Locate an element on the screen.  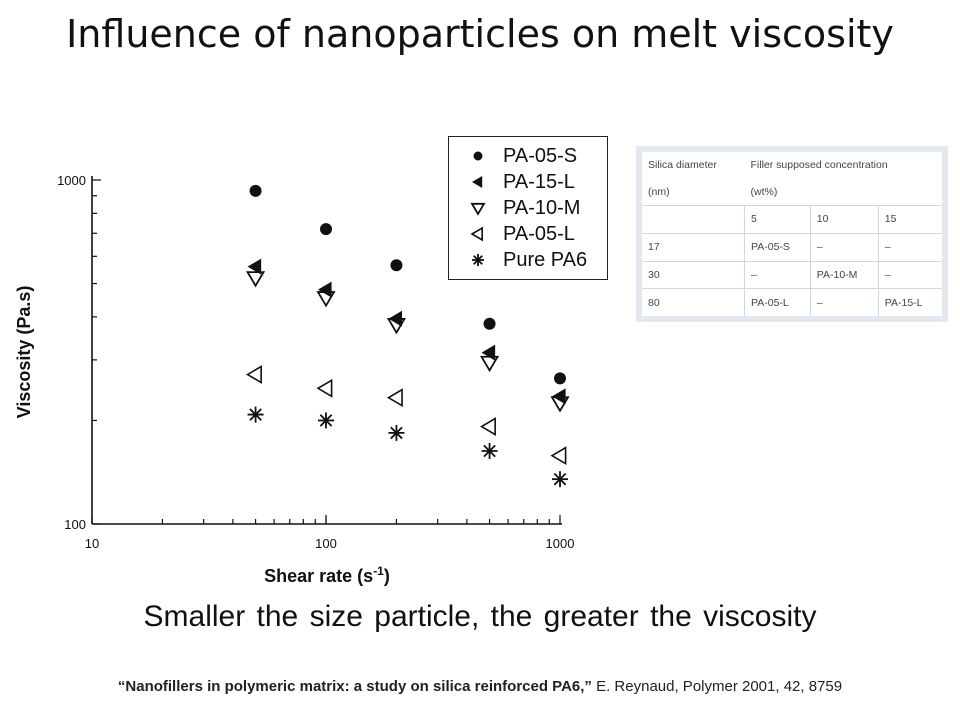
table-row: 30 – PA-10-M – is located at coordinates (792, 274).